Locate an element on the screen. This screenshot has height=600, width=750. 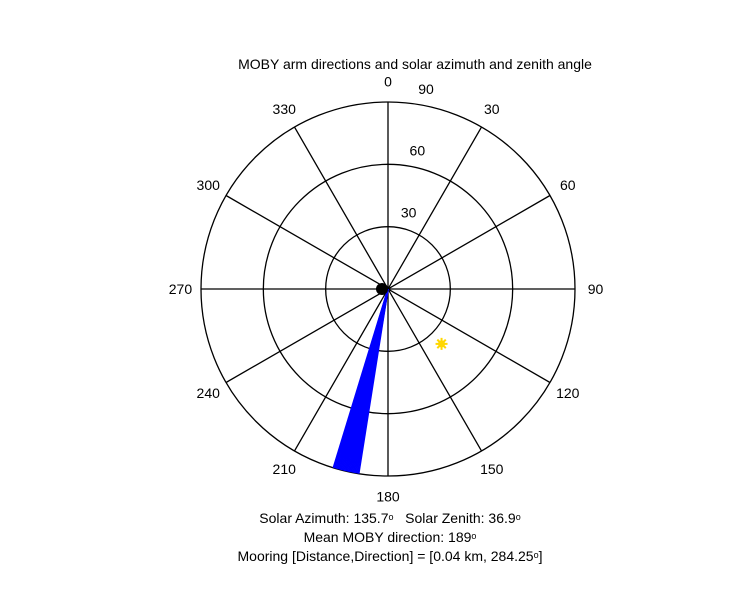
angle-tick-label: 0 is located at coordinates (388, 81).